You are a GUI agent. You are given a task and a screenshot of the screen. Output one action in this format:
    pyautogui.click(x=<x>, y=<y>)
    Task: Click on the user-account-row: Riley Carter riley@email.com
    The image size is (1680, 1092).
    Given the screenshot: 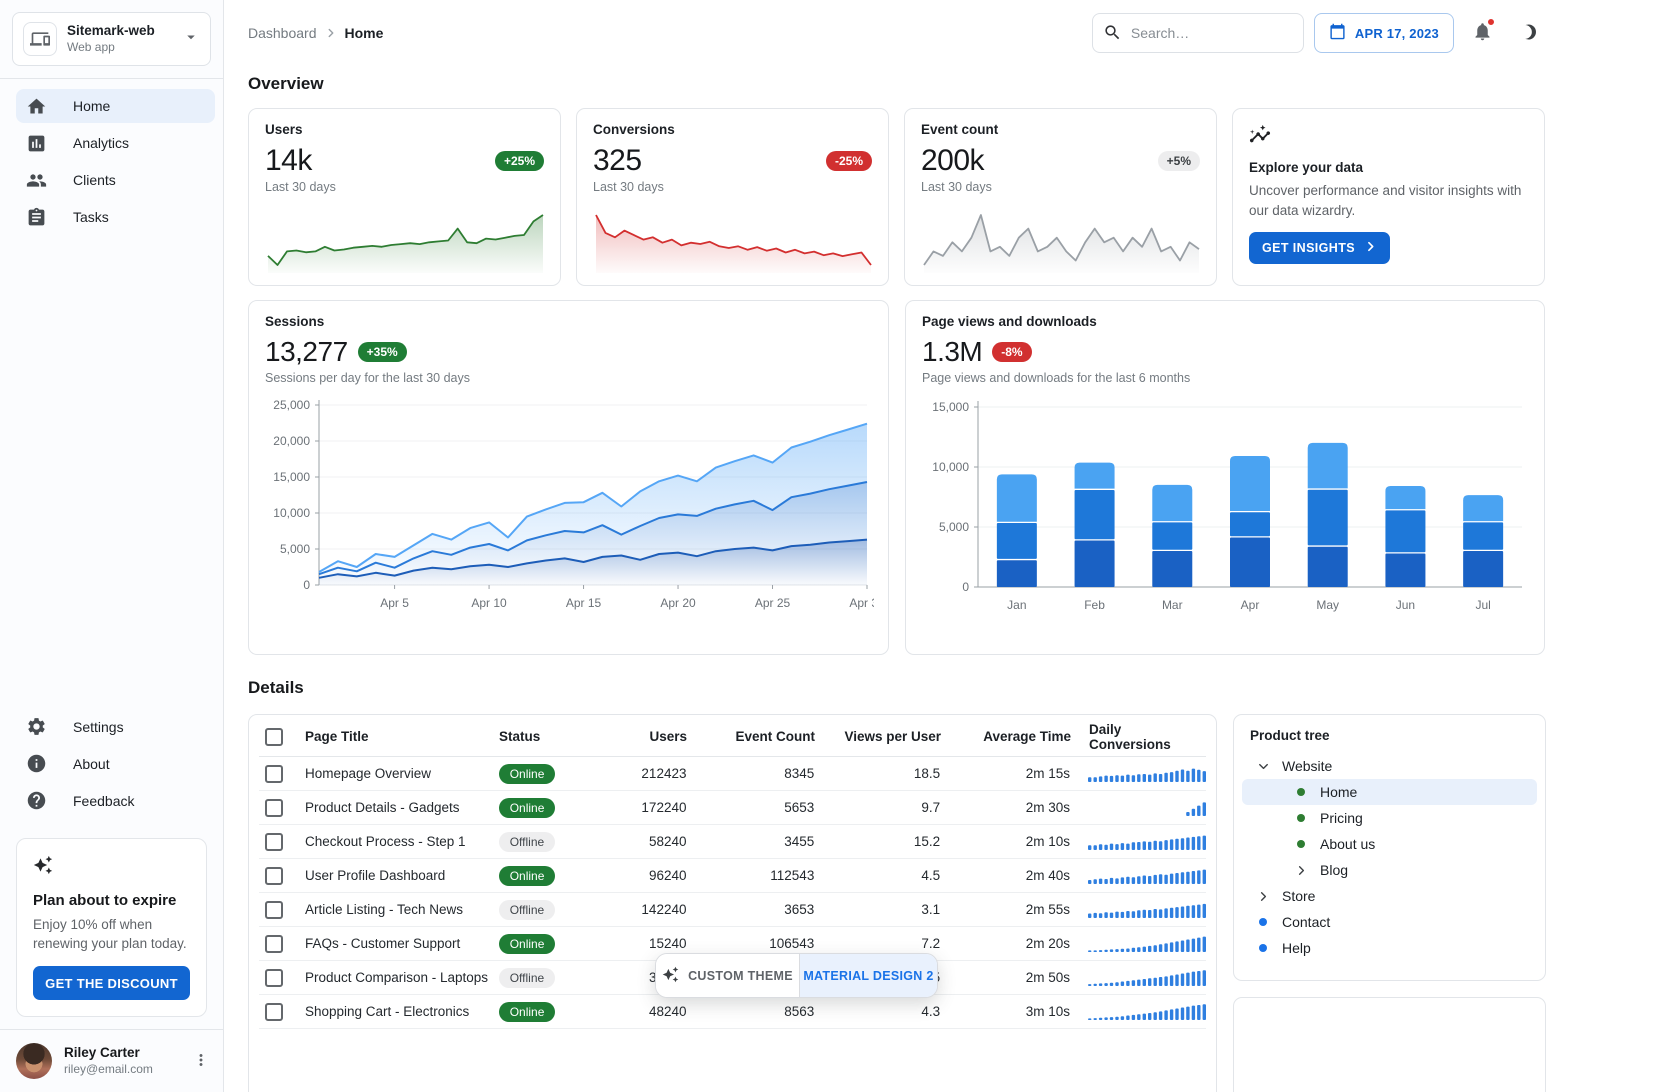 What is the action you would take?
    pyautogui.click(x=111, y=1060)
    